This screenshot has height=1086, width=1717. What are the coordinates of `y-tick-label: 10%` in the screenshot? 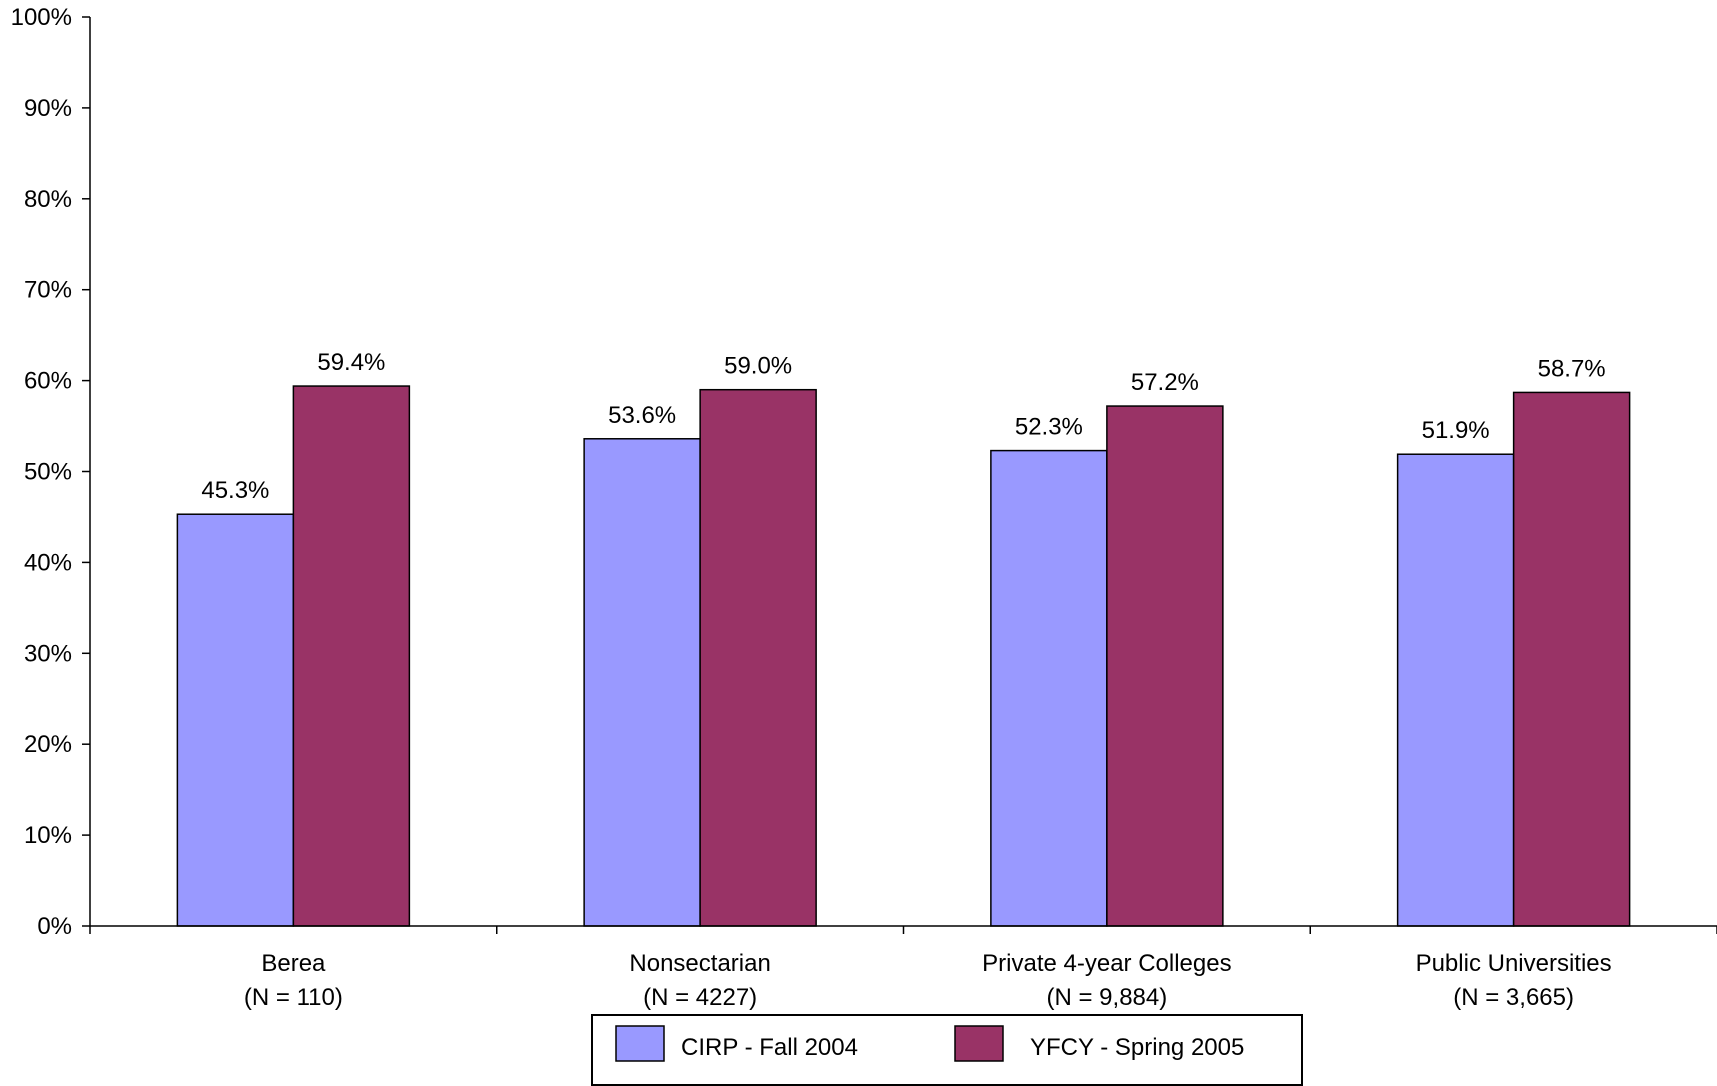 It's located at (48, 835).